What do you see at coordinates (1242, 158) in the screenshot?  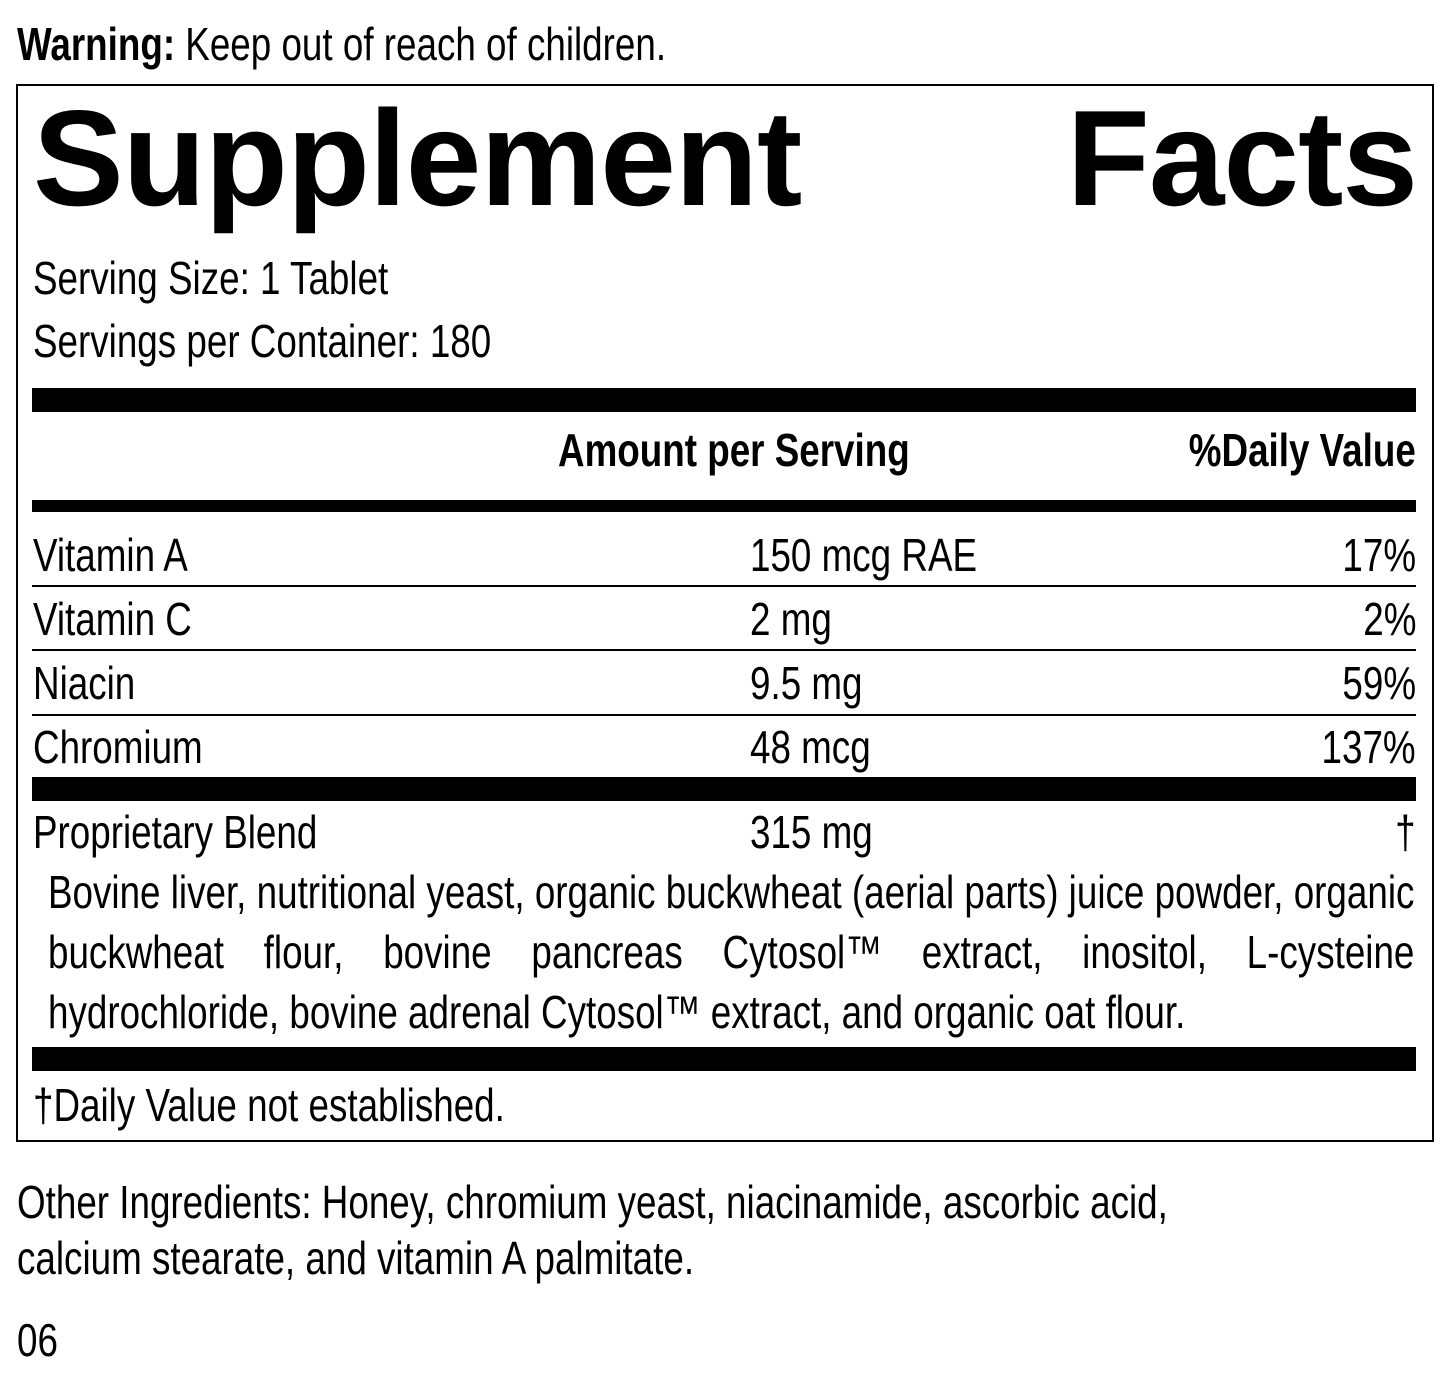 I see `title-word-2: Facts` at bounding box center [1242, 158].